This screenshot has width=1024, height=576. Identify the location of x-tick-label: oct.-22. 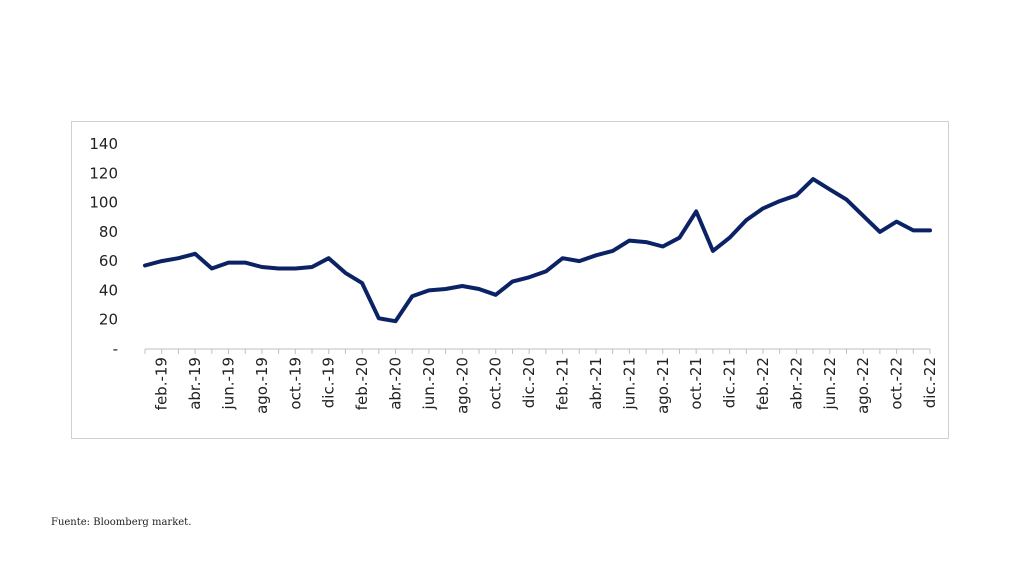
(897, 383).